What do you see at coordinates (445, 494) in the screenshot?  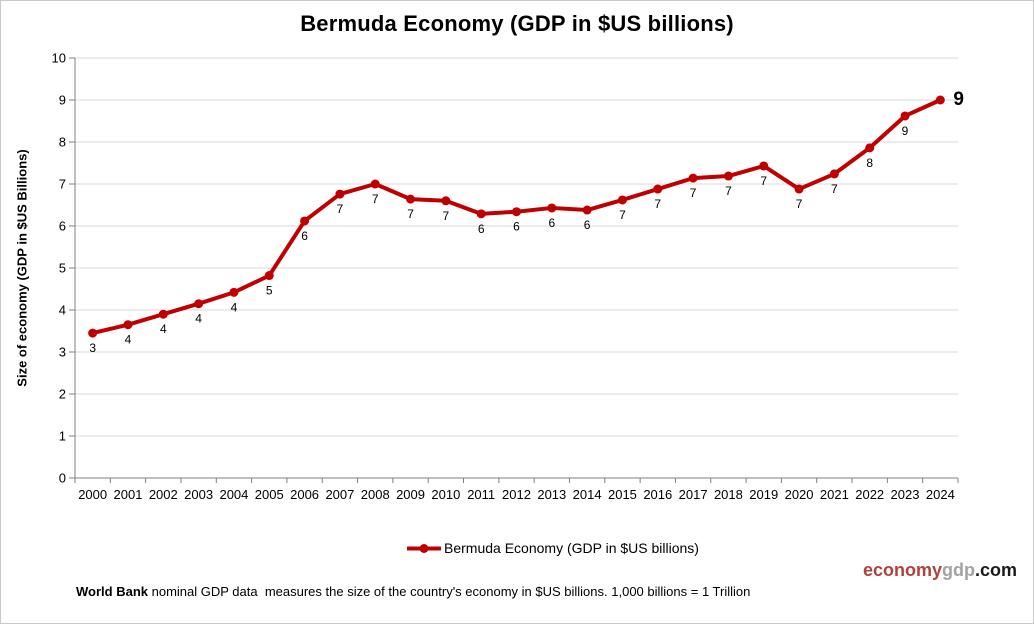 I see `svg-text: 2010` at bounding box center [445, 494].